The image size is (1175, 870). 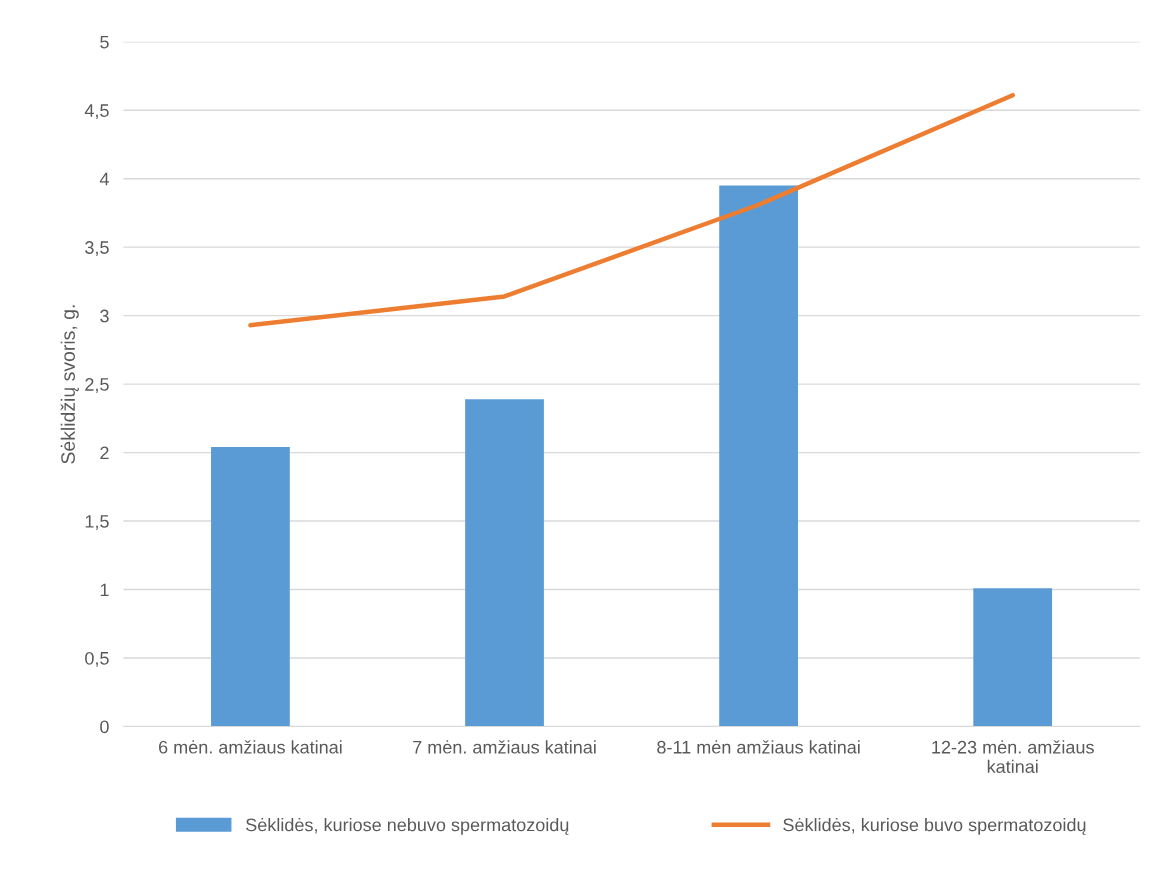 What do you see at coordinates (69, 384) in the screenshot?
I see `y-axis-title: Sėklidžių svoris, g.` at bounding box center [69, 384].